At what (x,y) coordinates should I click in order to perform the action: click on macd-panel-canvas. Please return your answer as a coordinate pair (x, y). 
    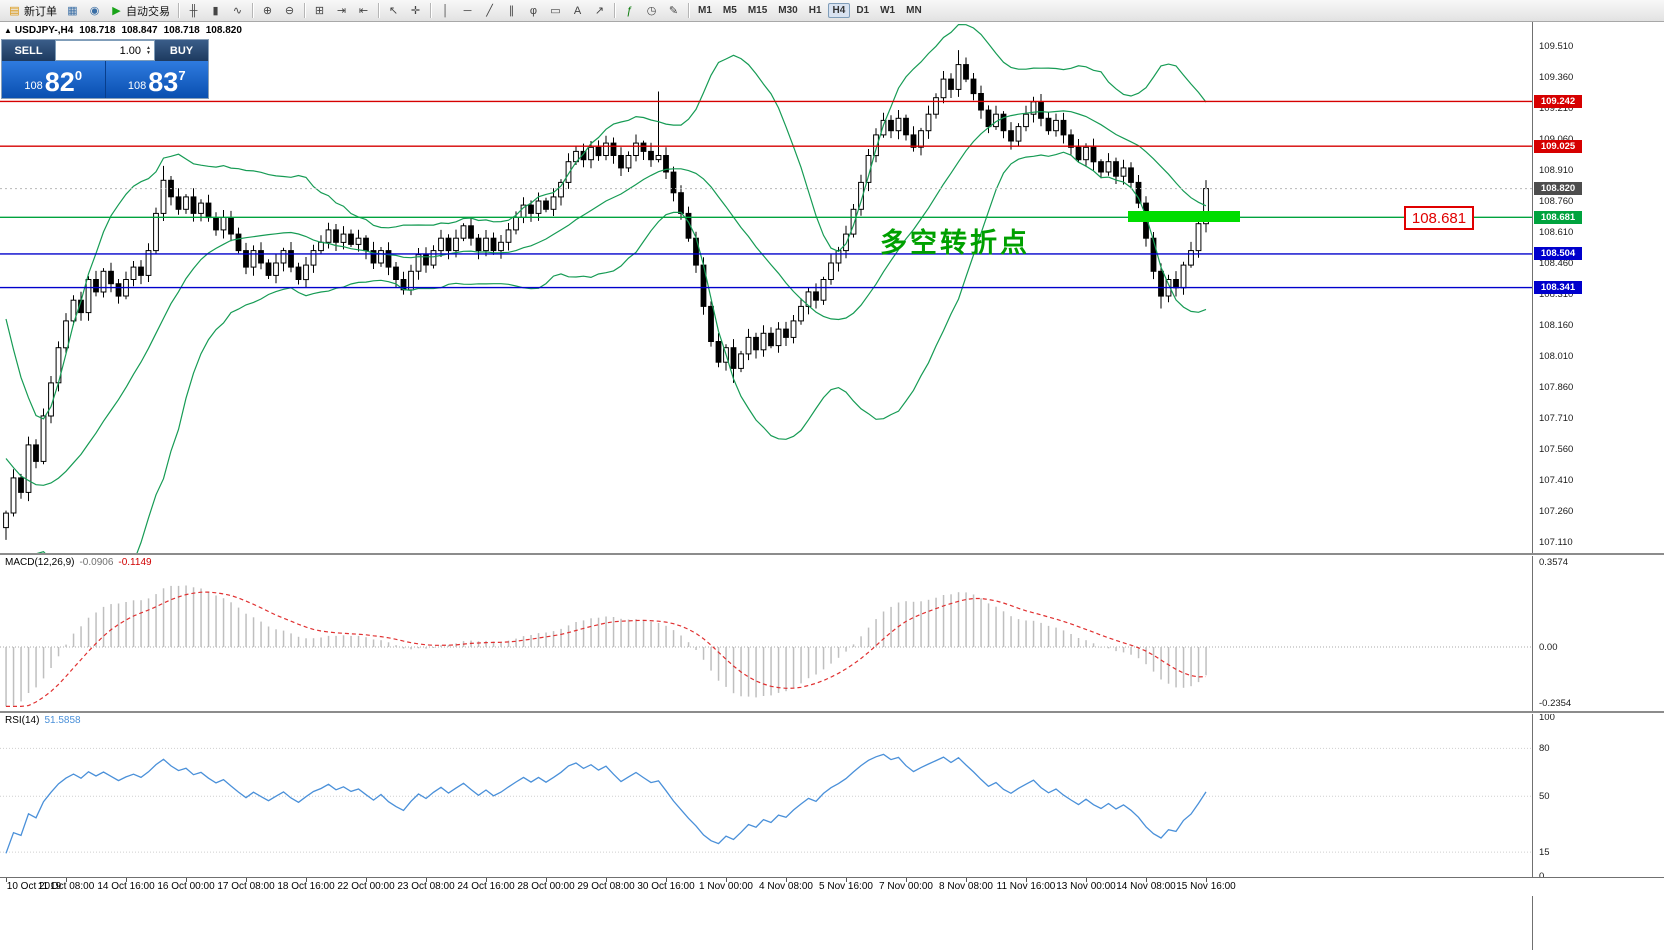
    Looking at the image, I should click on (766, 632).